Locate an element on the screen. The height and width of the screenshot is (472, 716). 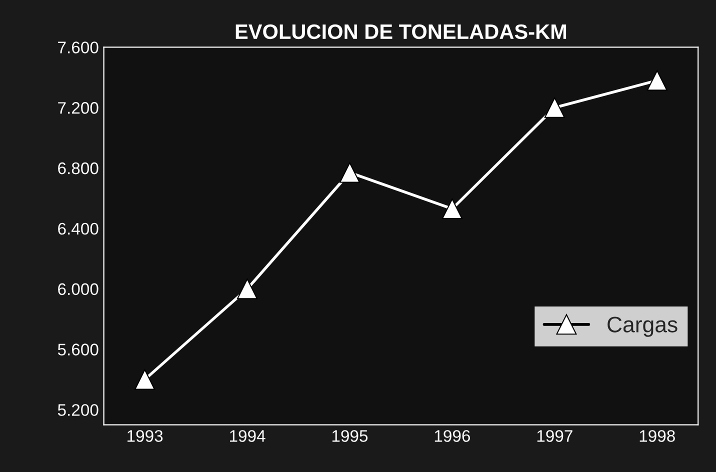
x-tick-label: 1993 is located at coordinates (145, 436).